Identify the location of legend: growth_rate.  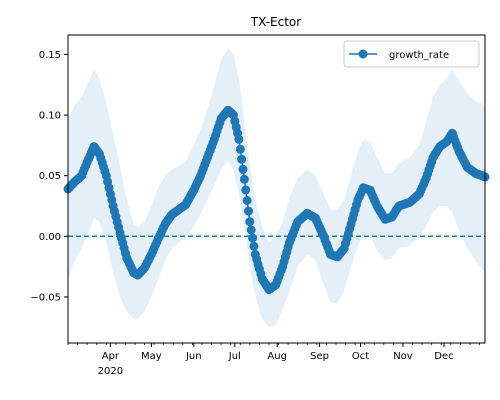
(411, 54).